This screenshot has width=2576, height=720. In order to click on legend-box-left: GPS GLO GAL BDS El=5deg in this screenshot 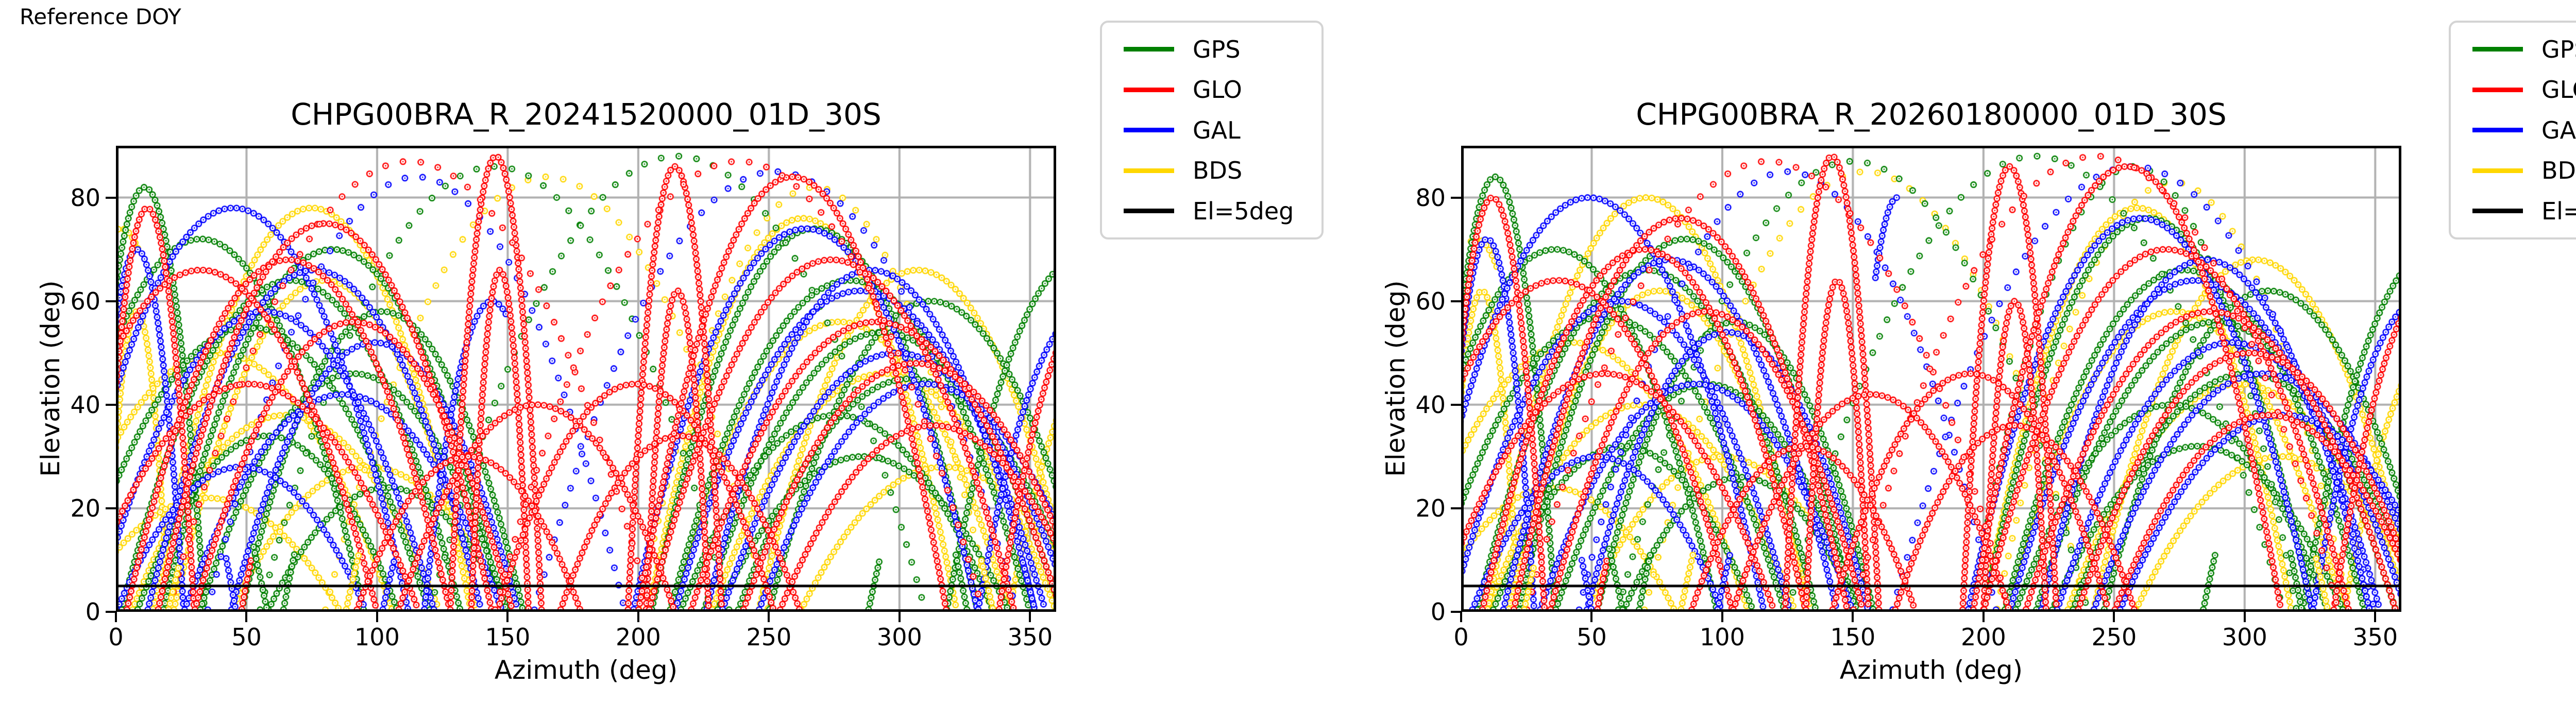, I will do `click(1212, 130)`.